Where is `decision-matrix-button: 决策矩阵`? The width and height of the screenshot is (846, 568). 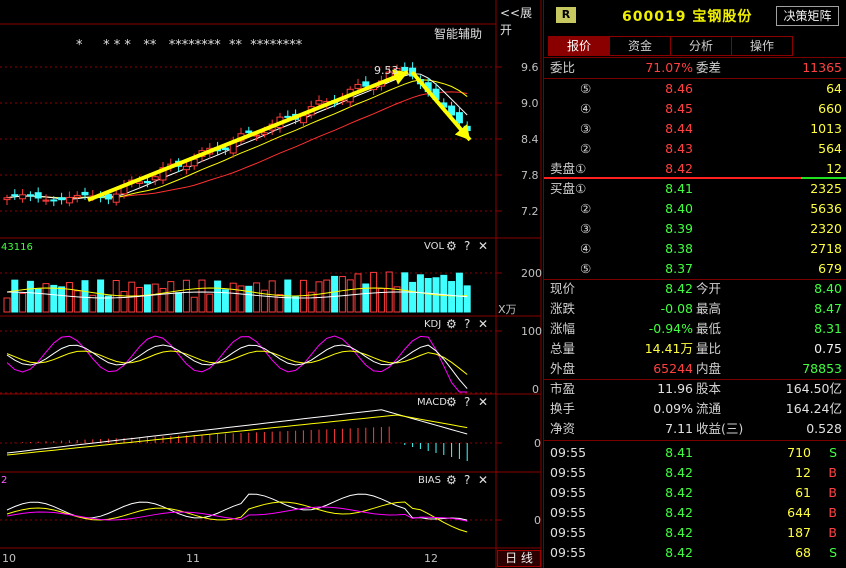 decision-matrix-button: 决策矩阵 is located at coordinates (807, 16).